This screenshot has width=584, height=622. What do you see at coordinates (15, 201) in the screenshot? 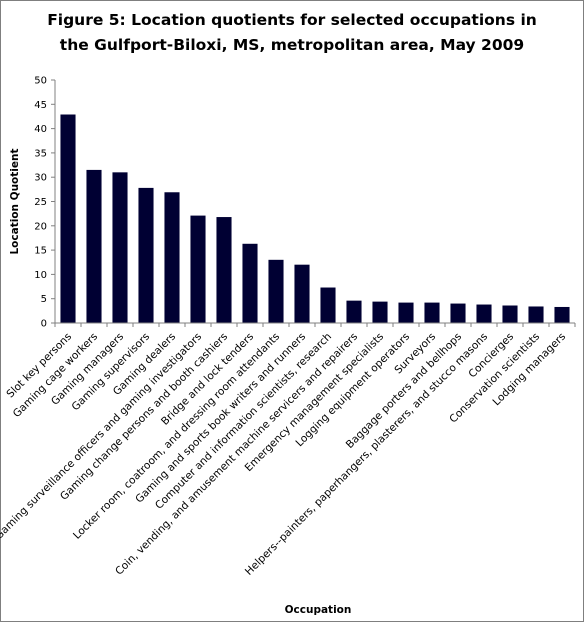
I see `y-axis-title: Location Quotient` at bounding box center [15, 201].